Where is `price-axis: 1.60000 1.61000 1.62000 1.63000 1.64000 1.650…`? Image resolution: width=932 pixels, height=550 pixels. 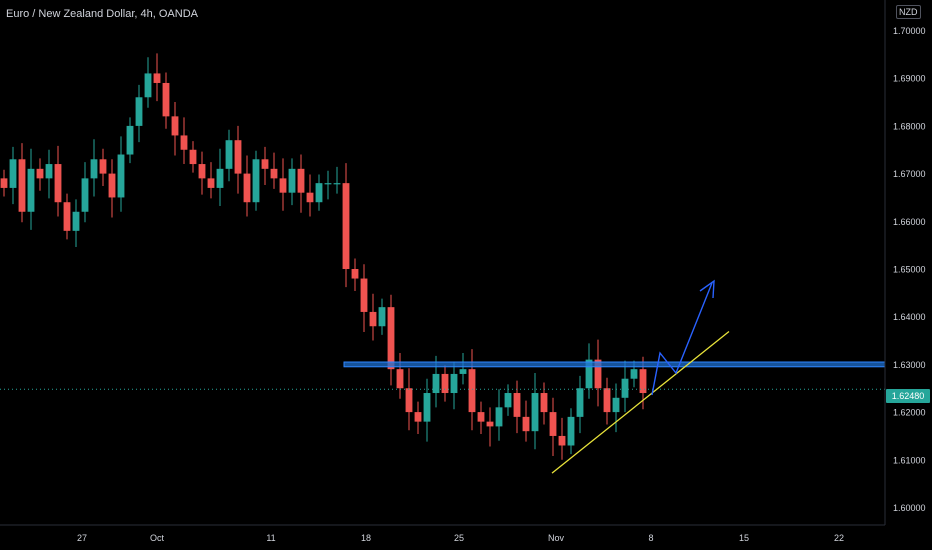 price-axis: 1.60000 1.61000 1.62000 1.63000 1.64000 1.650… is located at coordinates (905, 262).